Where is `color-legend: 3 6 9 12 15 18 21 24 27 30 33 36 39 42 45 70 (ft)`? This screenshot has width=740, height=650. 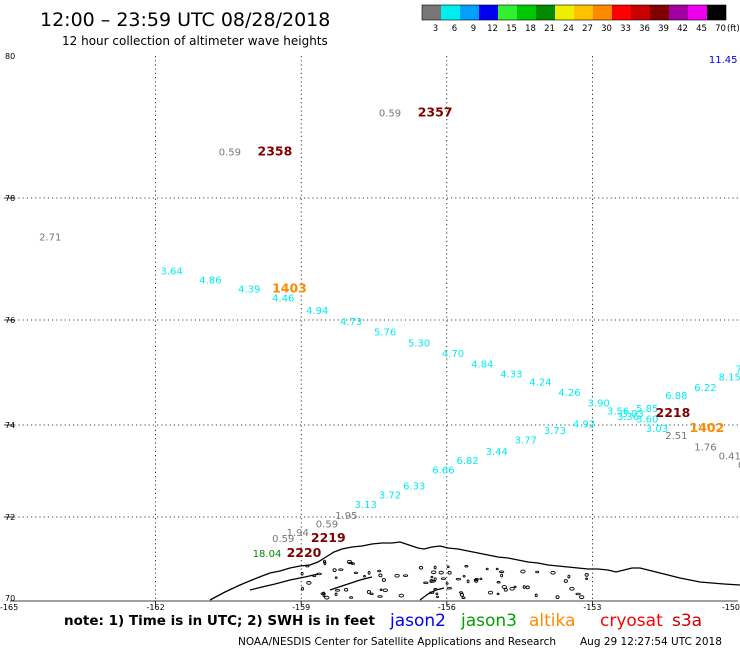
color-legend: 3 6 9 12 15 18 21 24 27 30 33 36 39 42 45 70 (ft) is located at coordinates (580, 19).